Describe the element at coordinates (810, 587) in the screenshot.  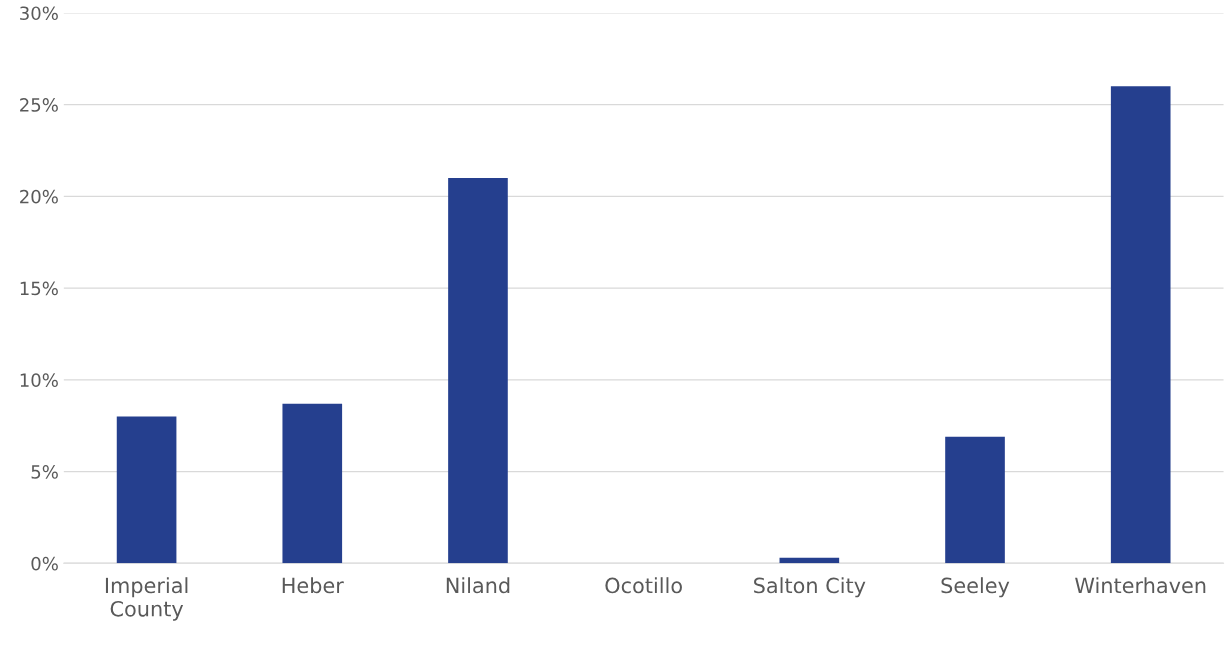
I see `x-tick-label: Salton City` at that location.